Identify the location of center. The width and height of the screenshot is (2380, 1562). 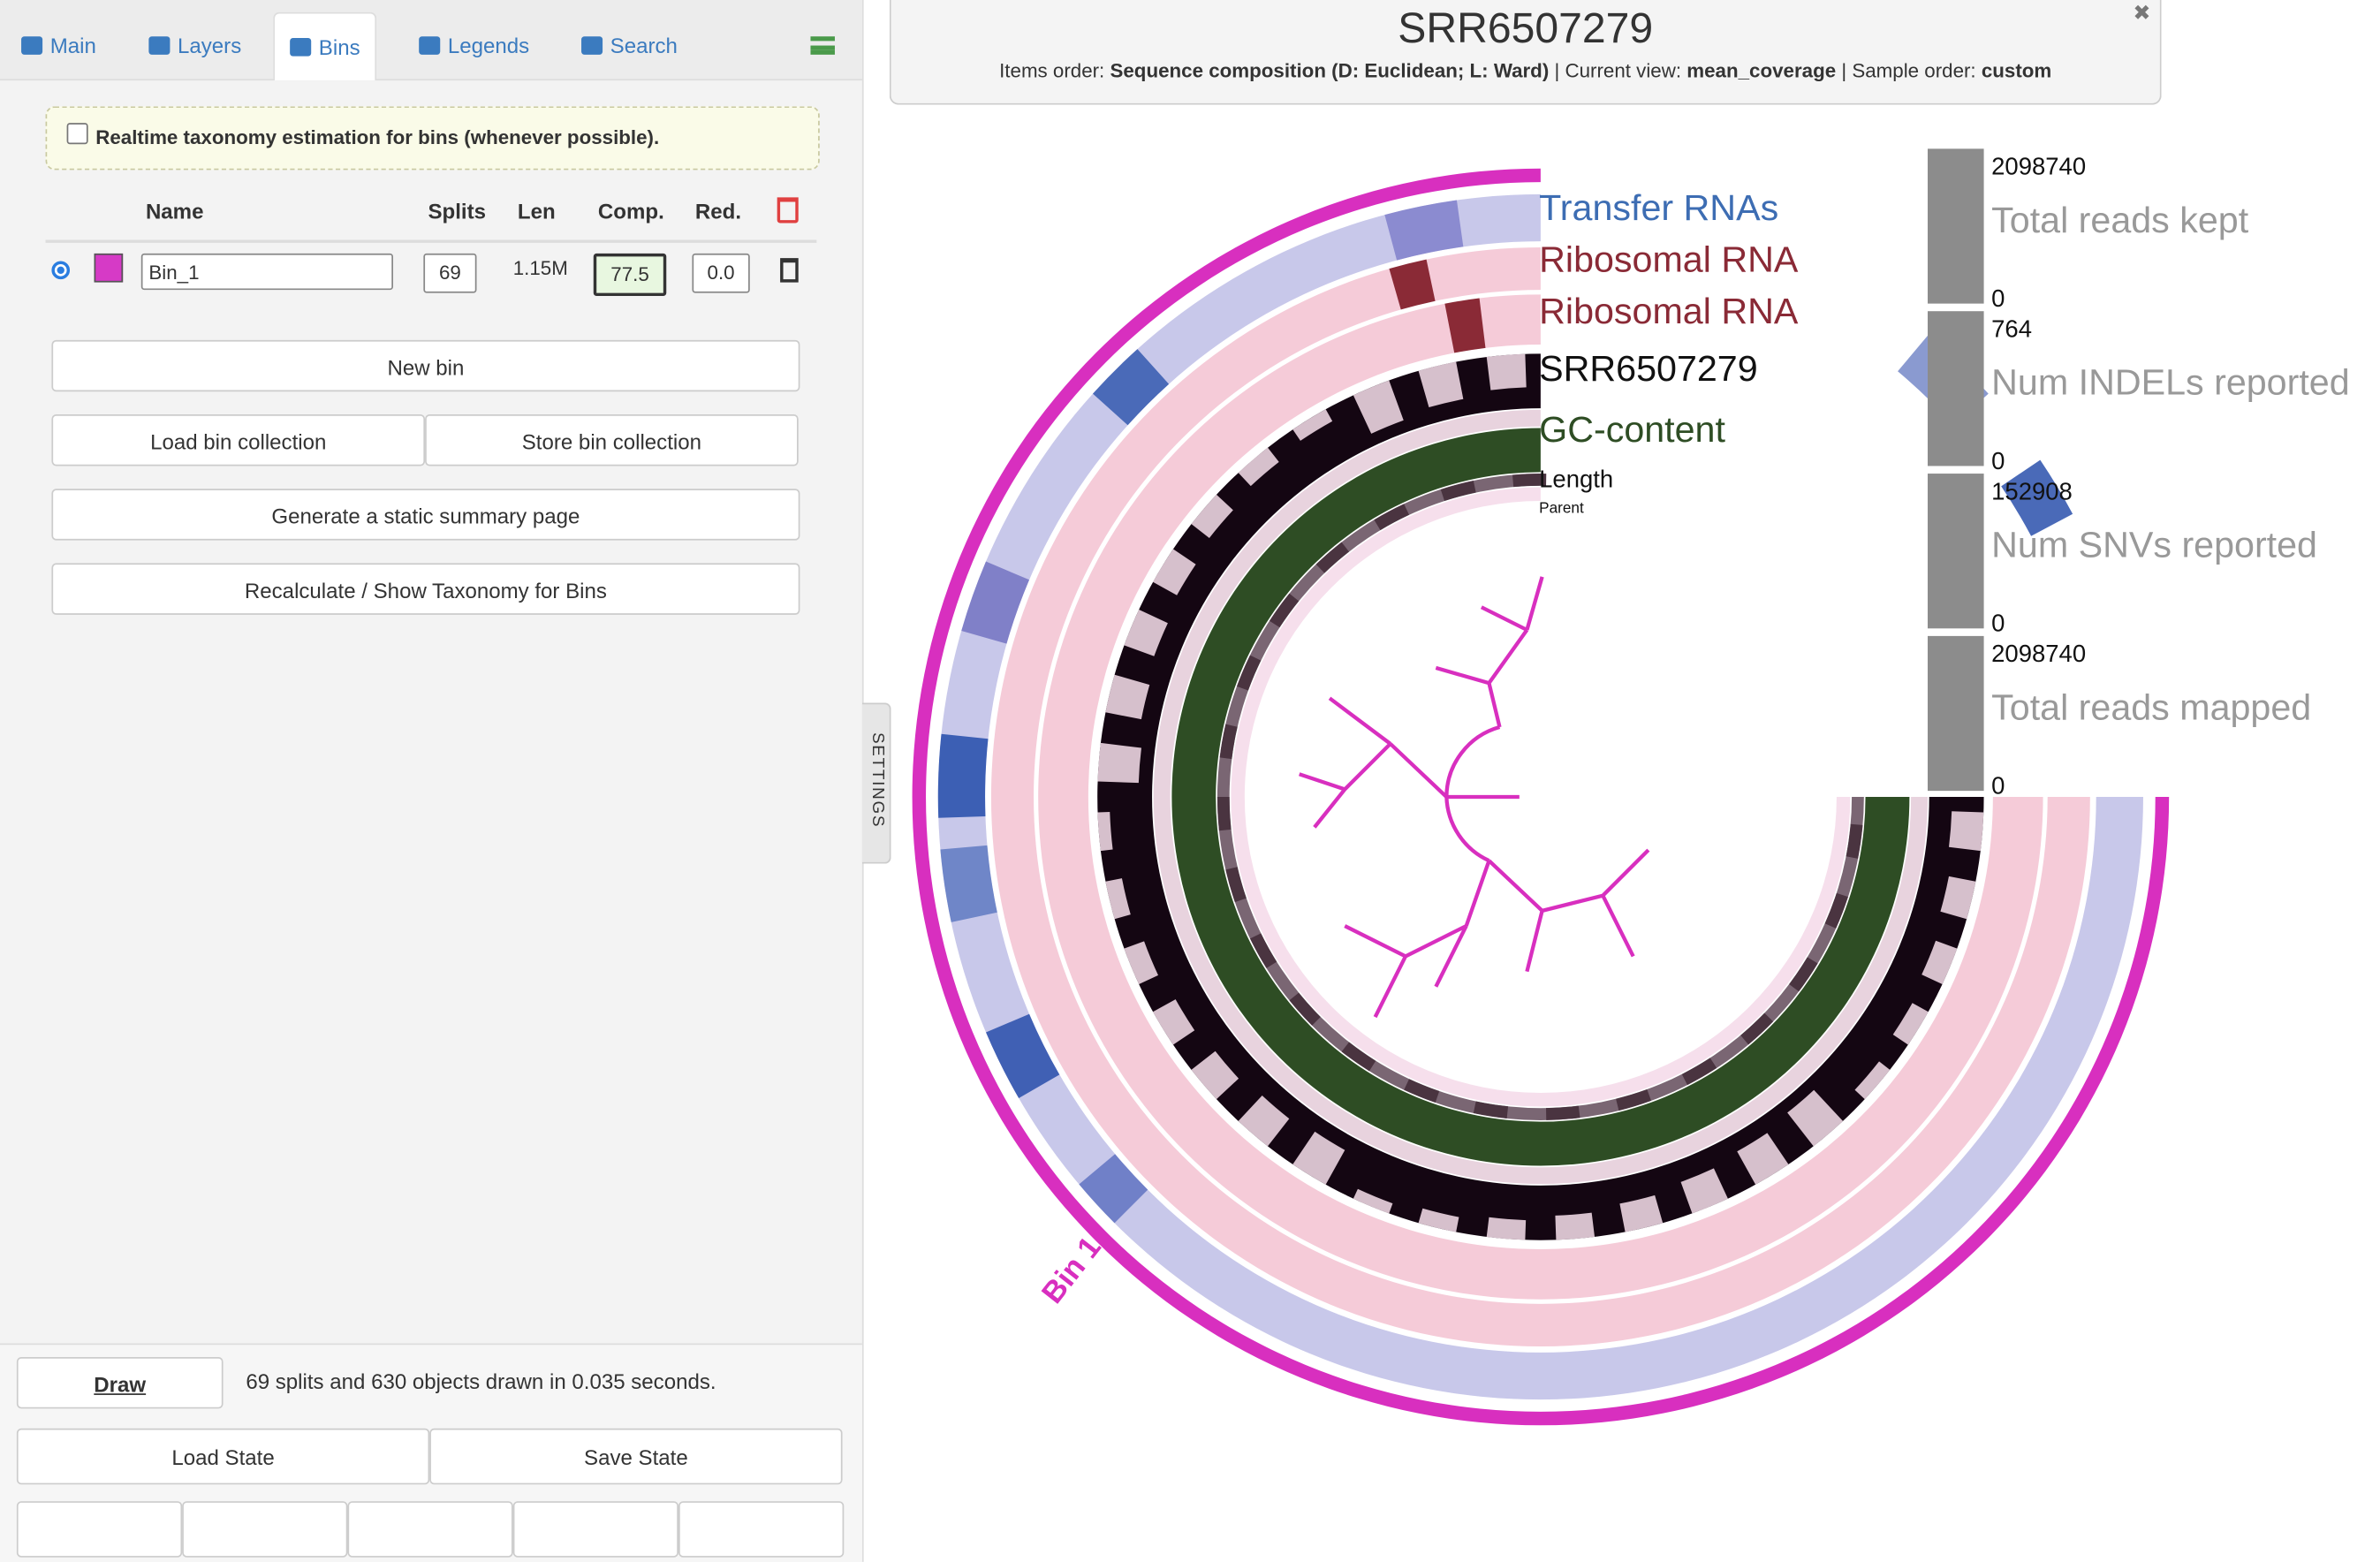
(430, 1529).